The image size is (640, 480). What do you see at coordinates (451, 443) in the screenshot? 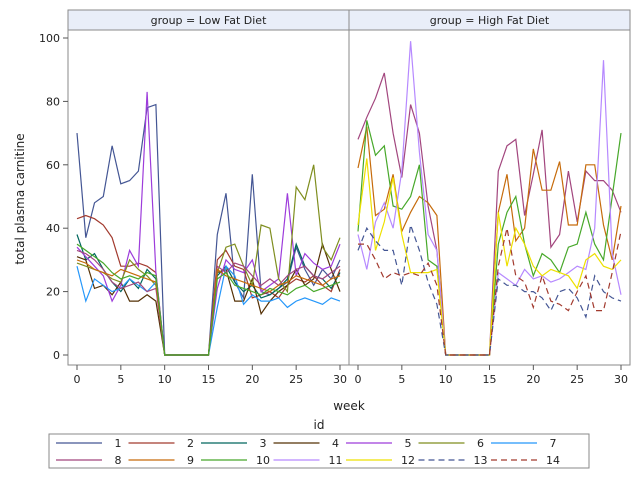
I see `legend-item-6: 6` at bounding box center [451, 443].